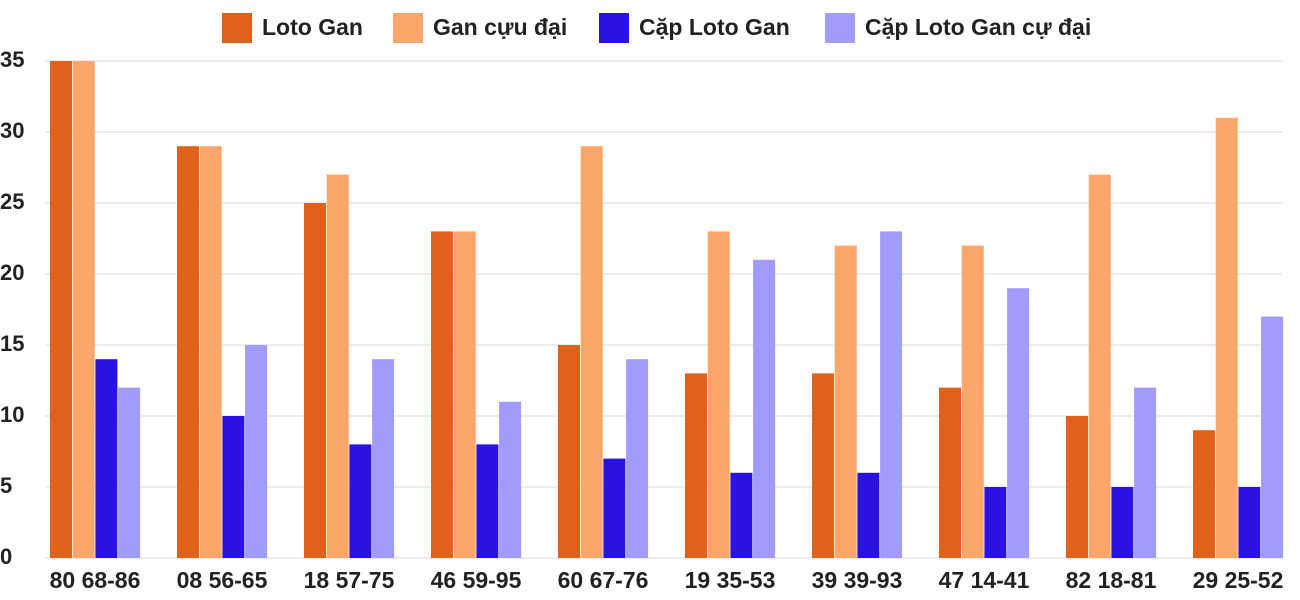 This screenshot has height=600, width=1300. Describe the element at coordinates (12, 343) in the screenshot. I see `y-tick-label: 15` at that location.